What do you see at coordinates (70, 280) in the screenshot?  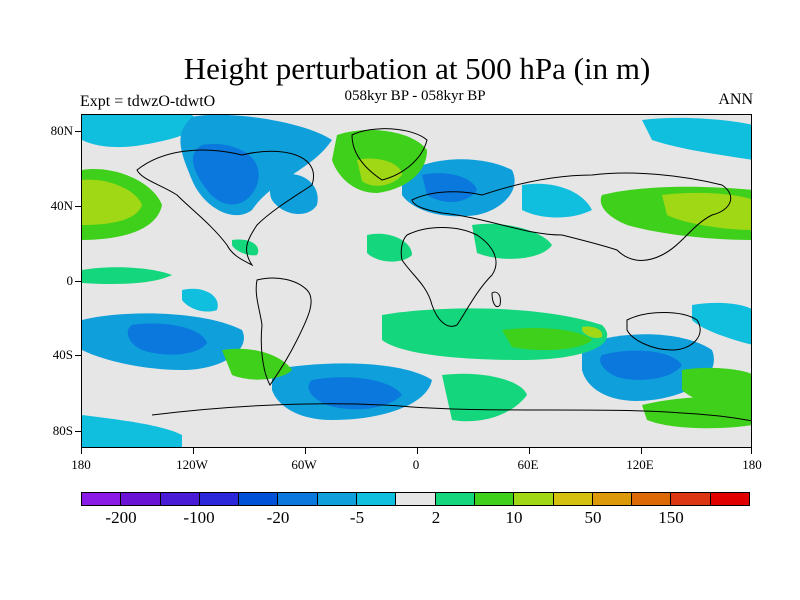 I see `lat-label-0: 0` at bounding box center [70, 280].